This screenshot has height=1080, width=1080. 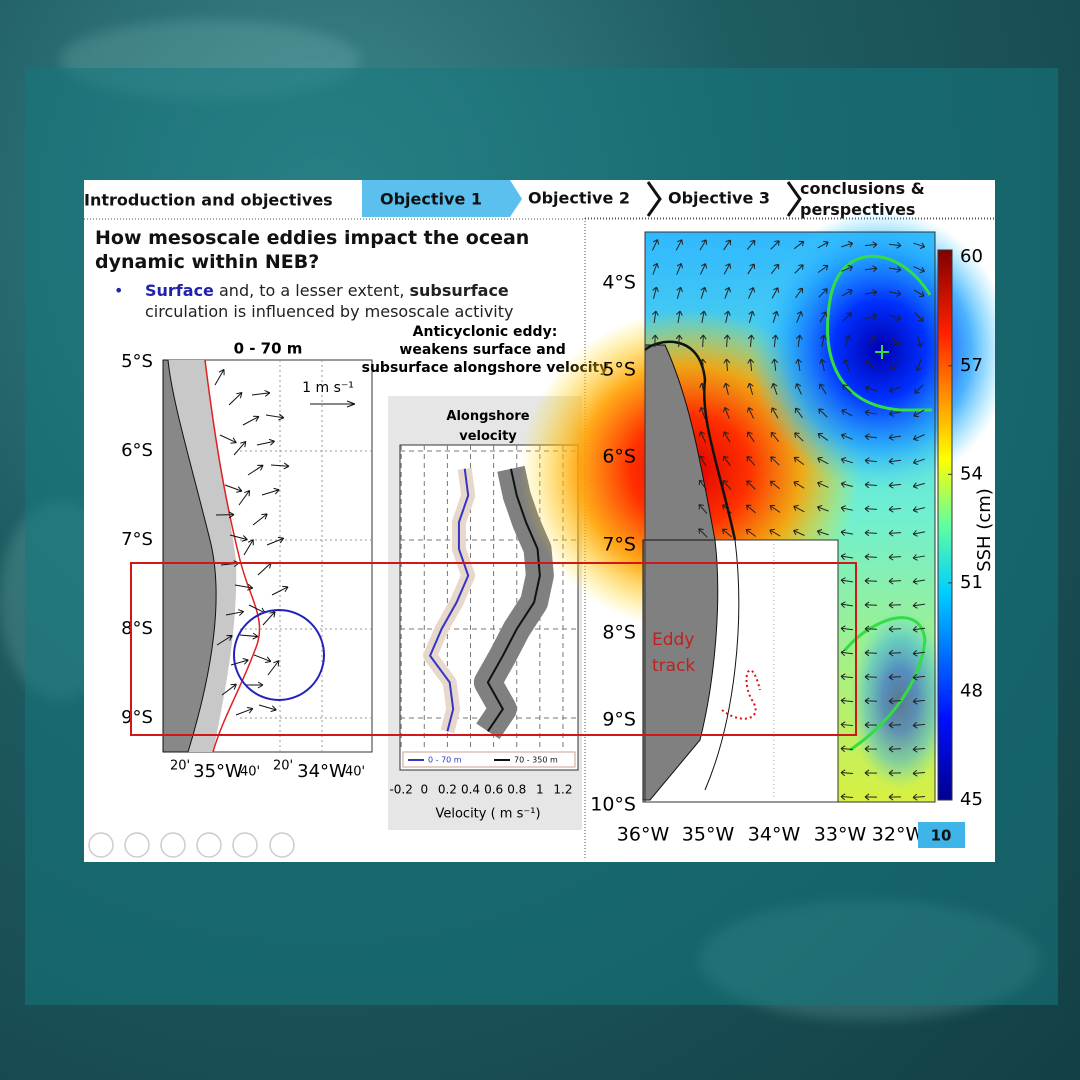 What do you see at coordinates (619, 633) in the screenshot?
I see `lat-label: 8°S` at bounding box center [619, 633].